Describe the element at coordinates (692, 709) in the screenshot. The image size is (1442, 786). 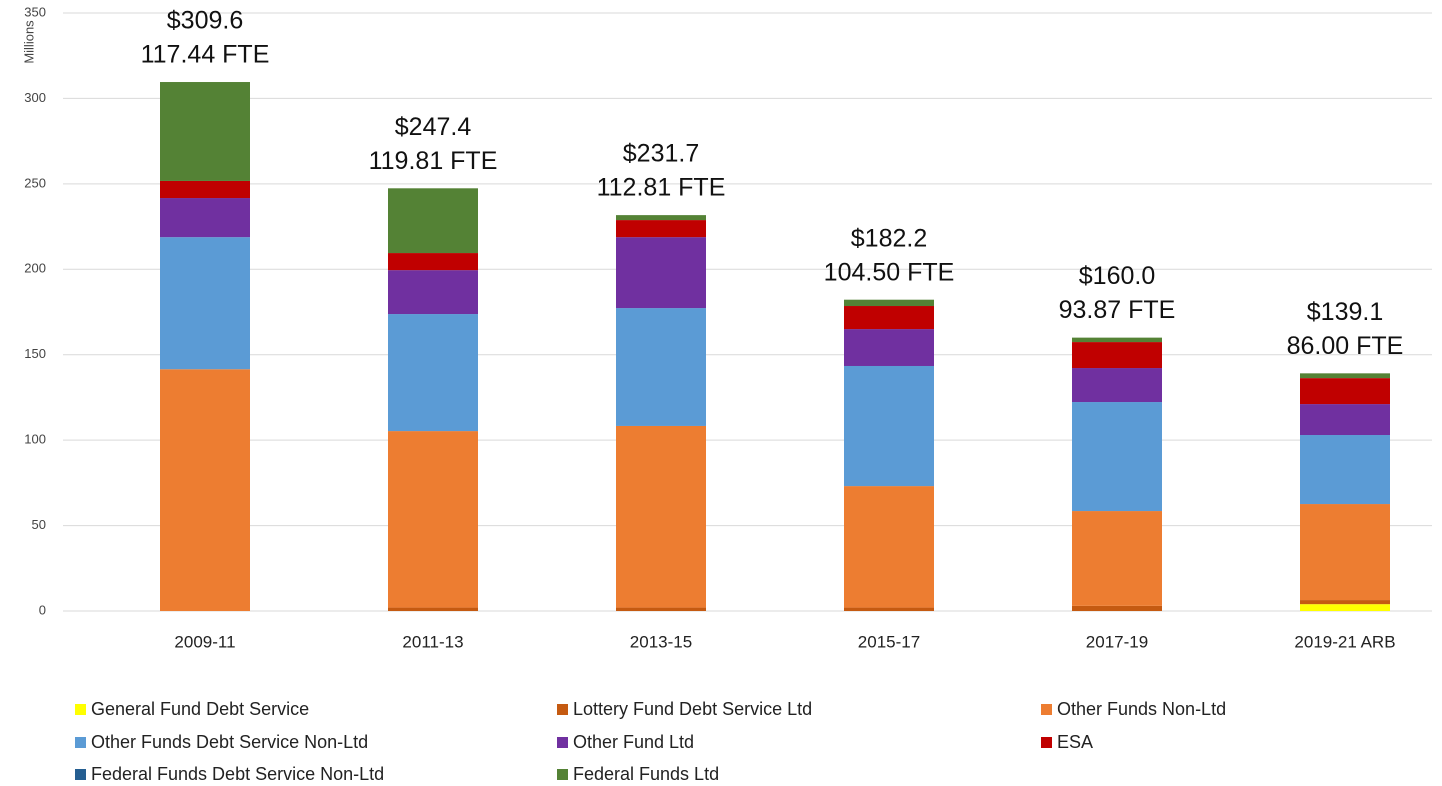
I see `legend-label: Lottery Fund Debt Service Ltd` at that location.